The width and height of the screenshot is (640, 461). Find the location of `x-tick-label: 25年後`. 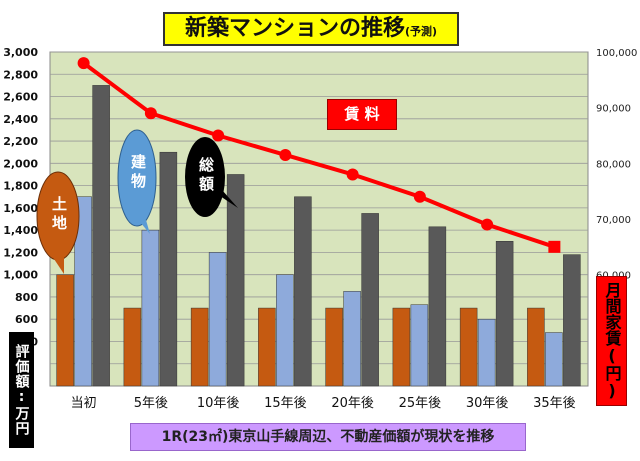

x-tick-label: 25年後 is located at coordinates (420, 403).